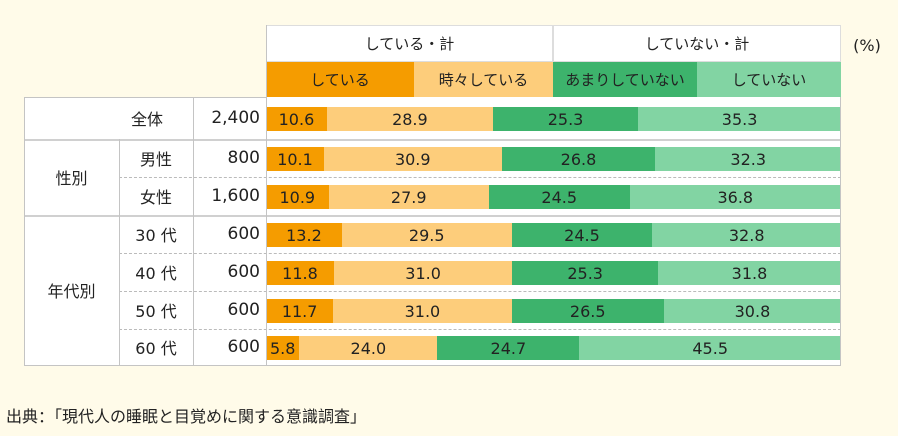  I want to click on bar-segment-3: 26.8, so click(578, 159).